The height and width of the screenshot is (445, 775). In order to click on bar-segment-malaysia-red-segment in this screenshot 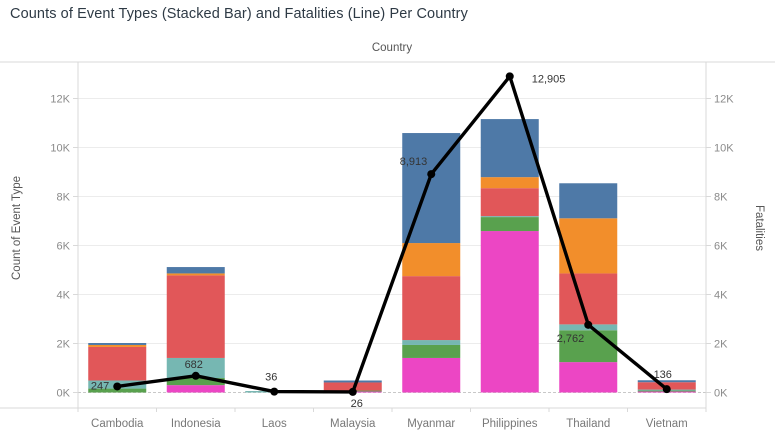, I will do `click(352, 386)`.